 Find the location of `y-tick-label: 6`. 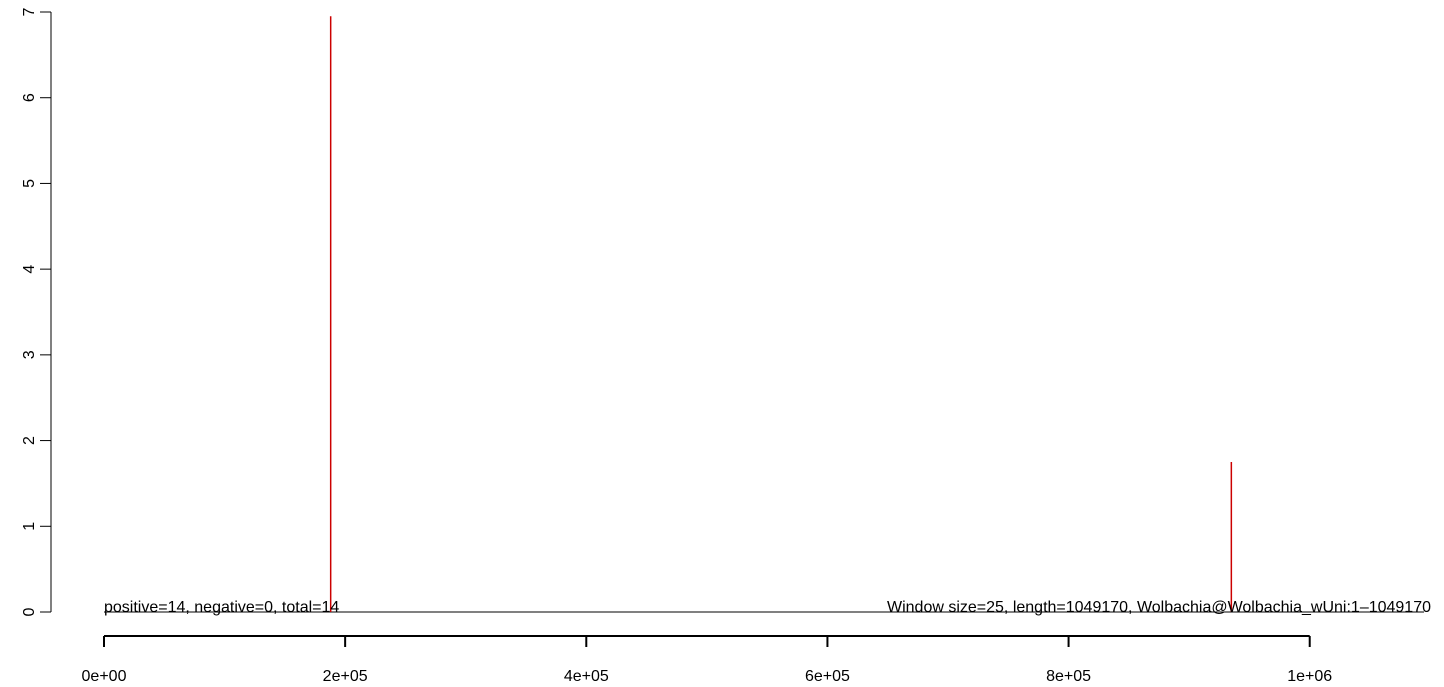

y-tick-label: 6 is located at coordinates (29, 97).